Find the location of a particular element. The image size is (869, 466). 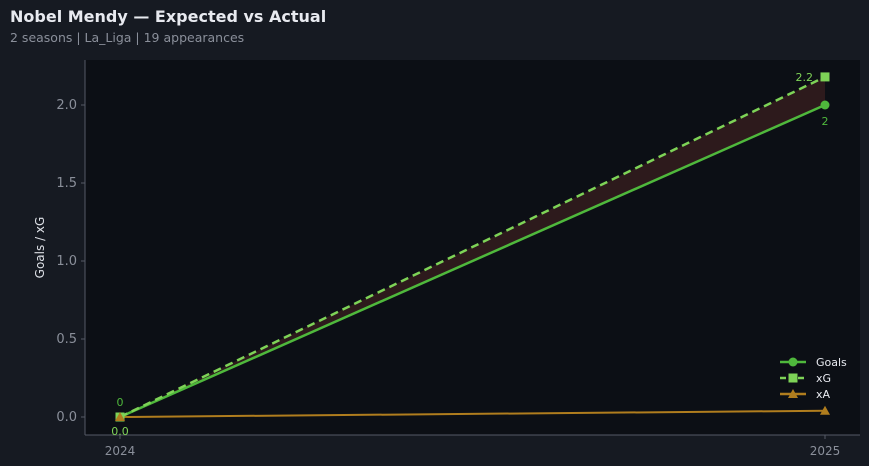

legend-label-goals: Goals is located at coordinates (831, 362).